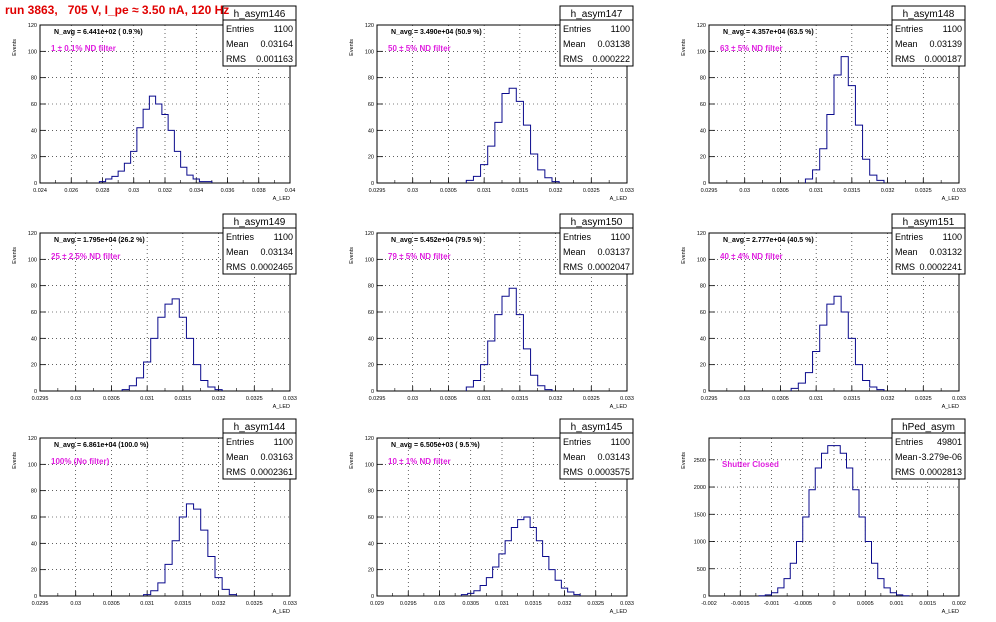  Describe the element at coordinates (40, 191) in the screenshot. I see `x-tick-label: 0.024` at that location.